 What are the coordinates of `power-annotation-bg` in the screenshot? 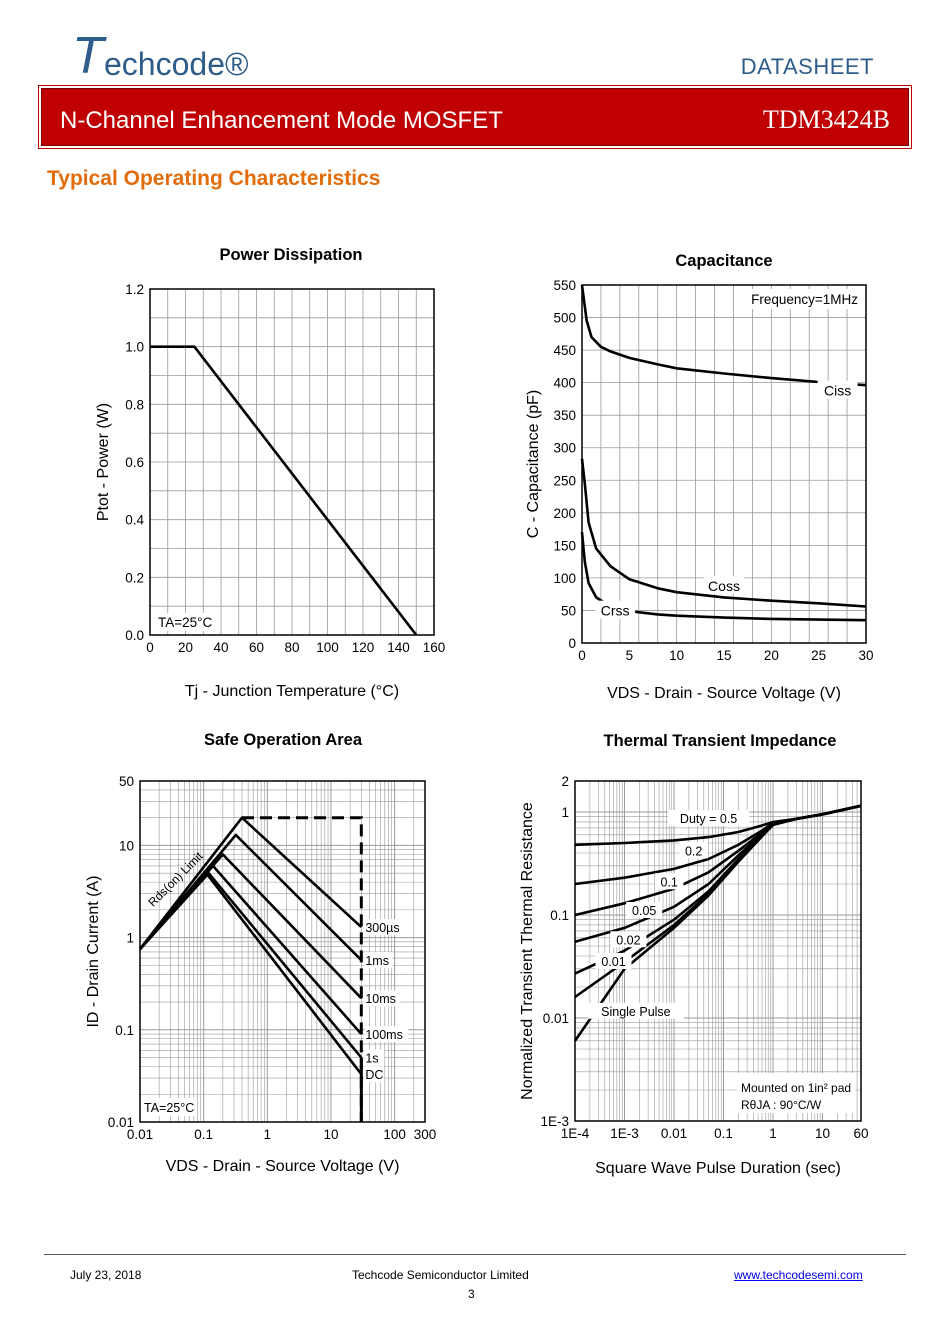 It's located at (185, 622).